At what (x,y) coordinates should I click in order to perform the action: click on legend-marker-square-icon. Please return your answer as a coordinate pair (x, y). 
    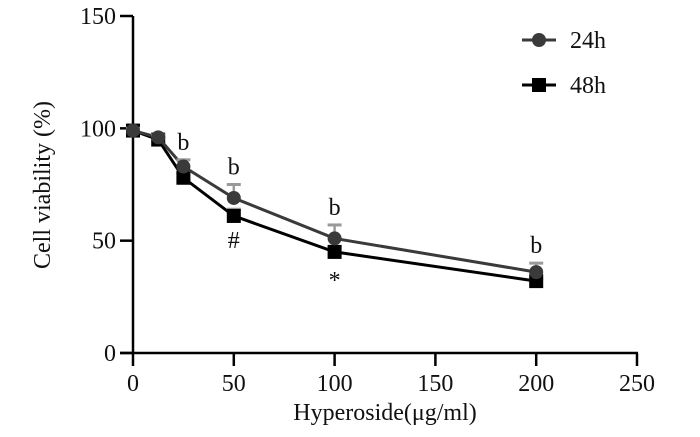
    Looking at the image, I should click on (539, 85).